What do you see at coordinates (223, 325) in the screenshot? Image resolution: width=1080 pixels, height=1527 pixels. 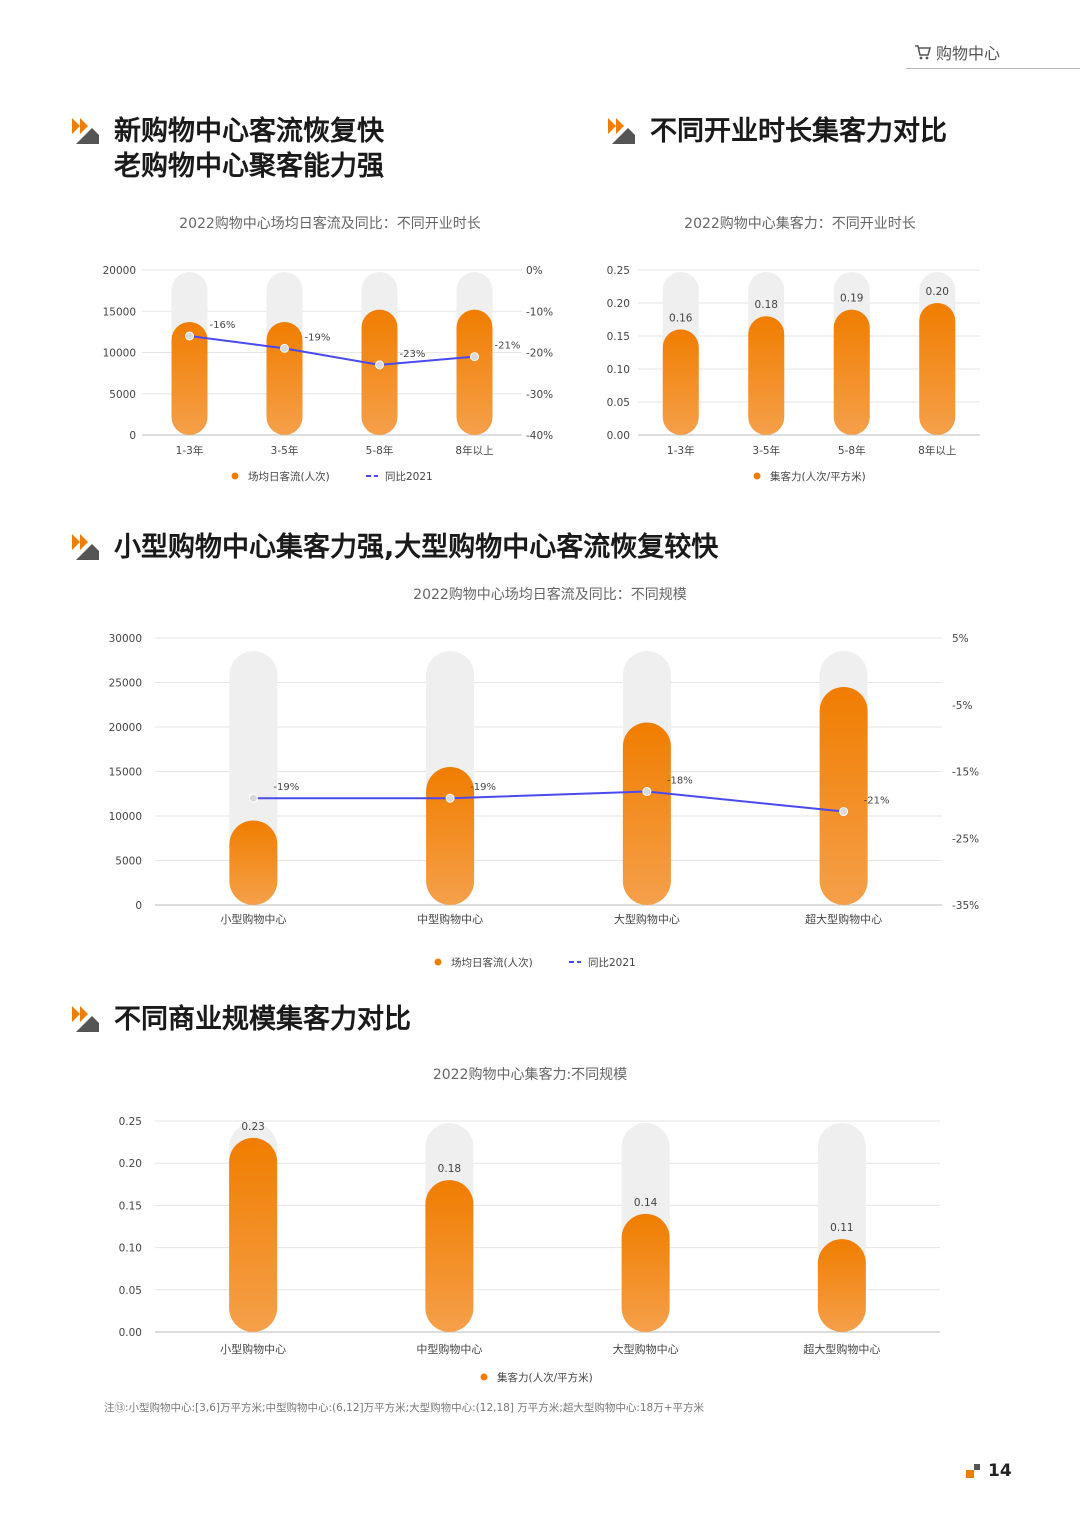 I see `line-value-label: -16%` at bounding box center [223, 325].